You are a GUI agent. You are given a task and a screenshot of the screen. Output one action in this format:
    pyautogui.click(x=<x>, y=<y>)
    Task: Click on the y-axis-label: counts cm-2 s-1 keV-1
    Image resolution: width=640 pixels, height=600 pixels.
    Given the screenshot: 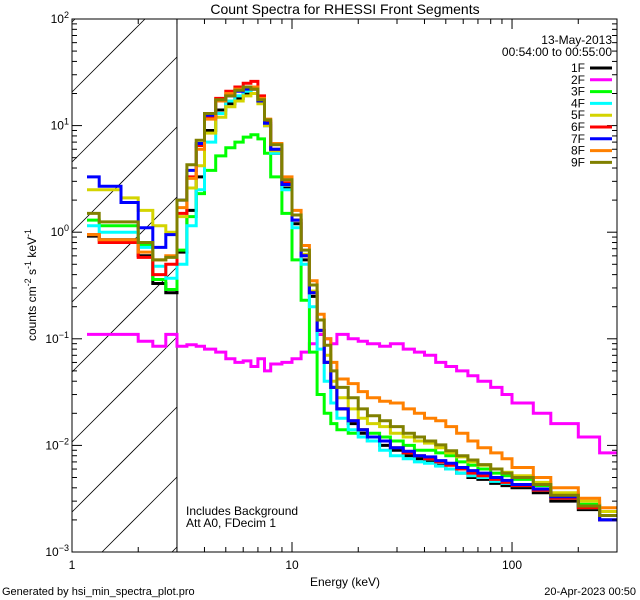 What is the action you would take?
    pyautogui.click(x=31, y=285)
    